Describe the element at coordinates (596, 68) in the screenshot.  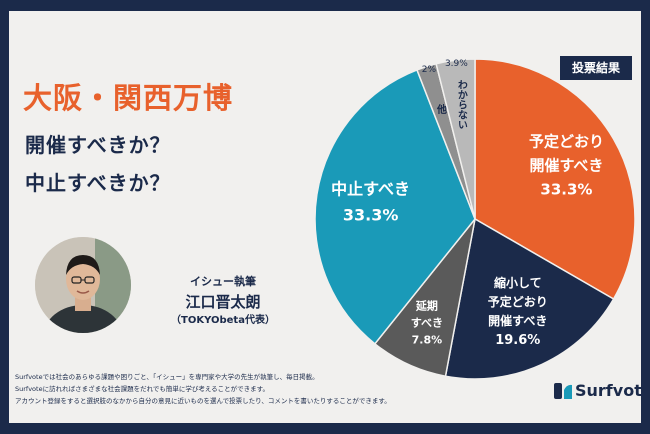
I see `results-badge: 投票結果` at that location.